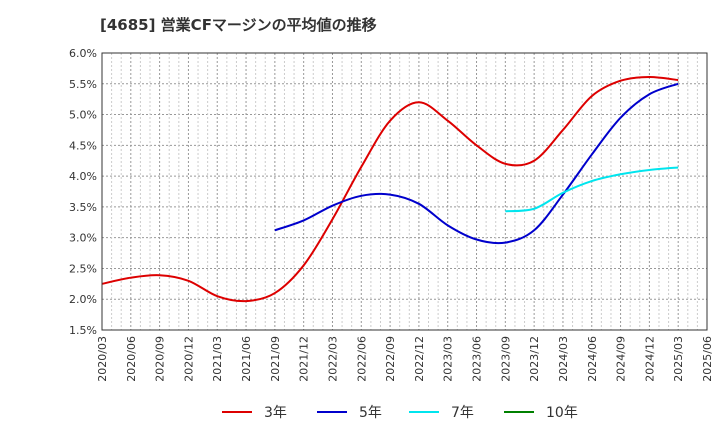  What do you see at coordinates (649, 359) in the screenshot?
I see `x-tick-label: 2024/12` at bounding box center [649, 359].